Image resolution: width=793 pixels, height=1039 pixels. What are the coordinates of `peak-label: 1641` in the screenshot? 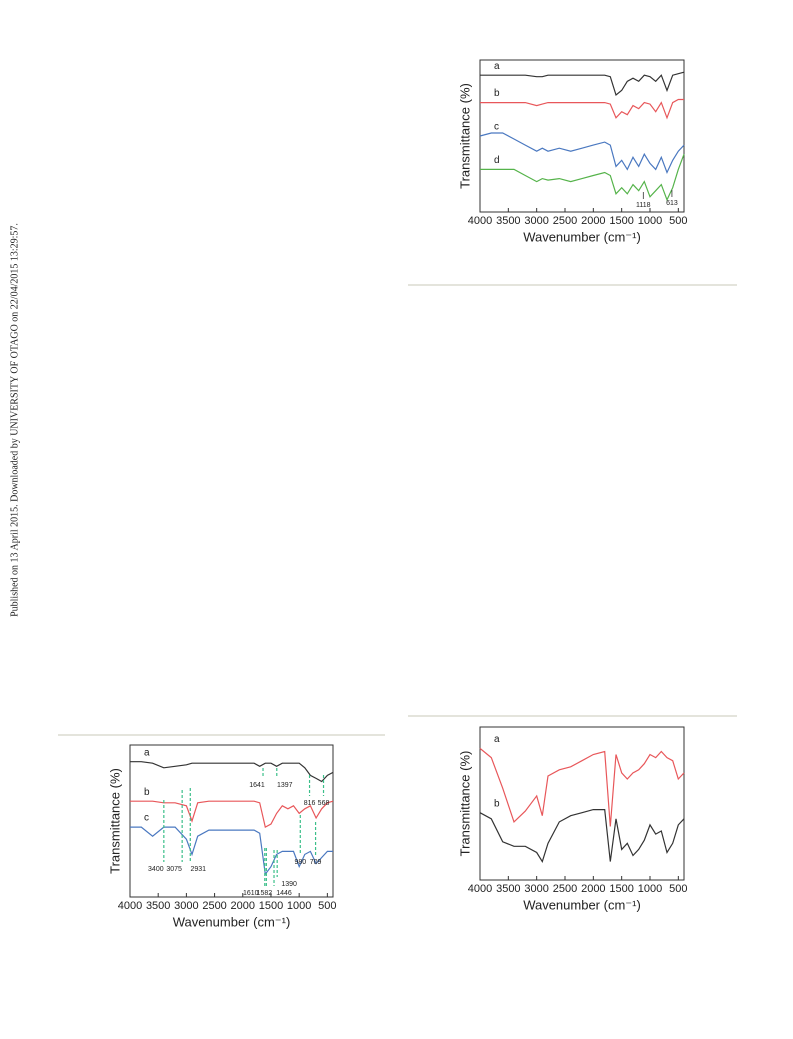 It's located at (257, 785).